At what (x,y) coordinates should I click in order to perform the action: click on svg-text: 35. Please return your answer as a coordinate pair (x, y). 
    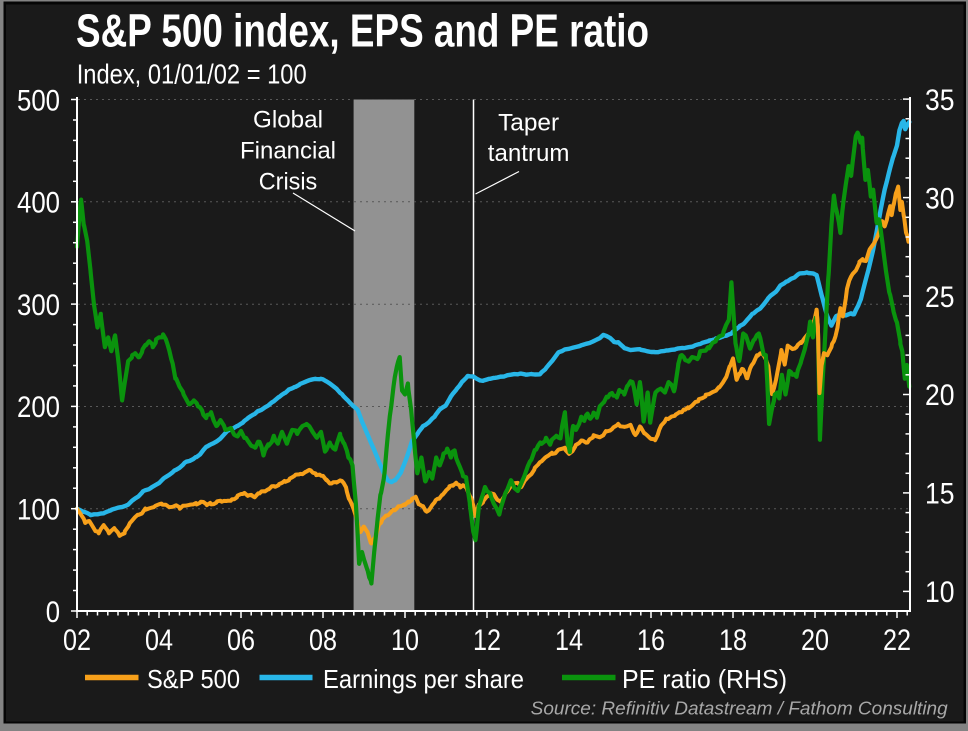
    Looking at the image, I should click on (940, 100).